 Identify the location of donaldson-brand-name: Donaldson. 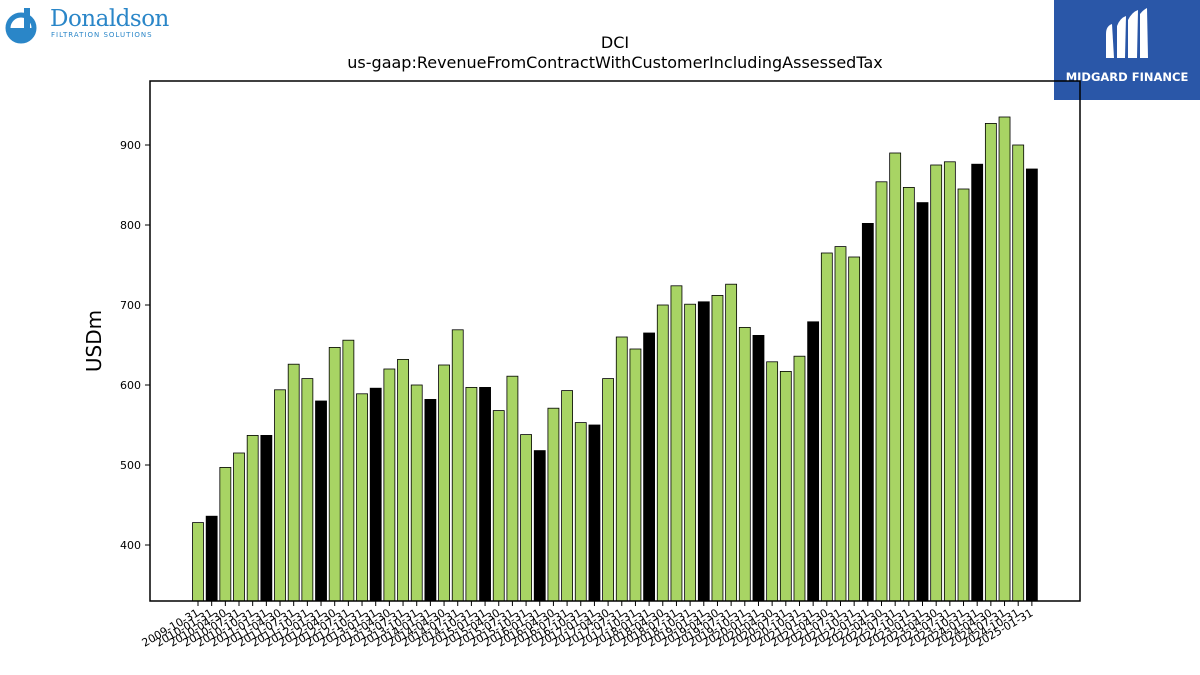
(109, 19).